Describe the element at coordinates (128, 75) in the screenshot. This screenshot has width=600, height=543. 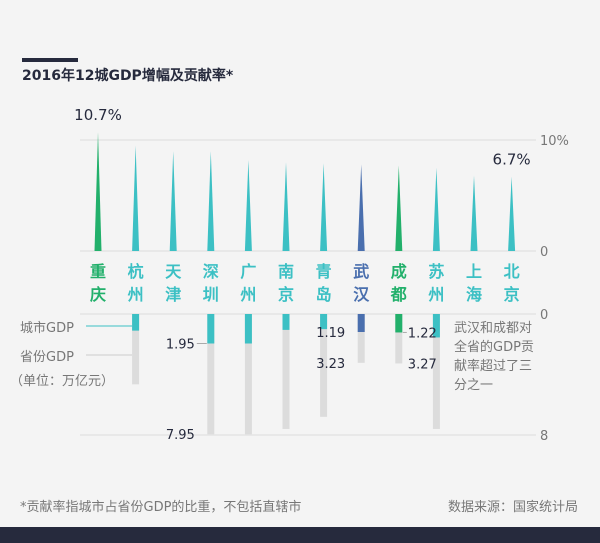
I see `chart-title: 2016年12城GDP增幅及贡献率*` at that location.